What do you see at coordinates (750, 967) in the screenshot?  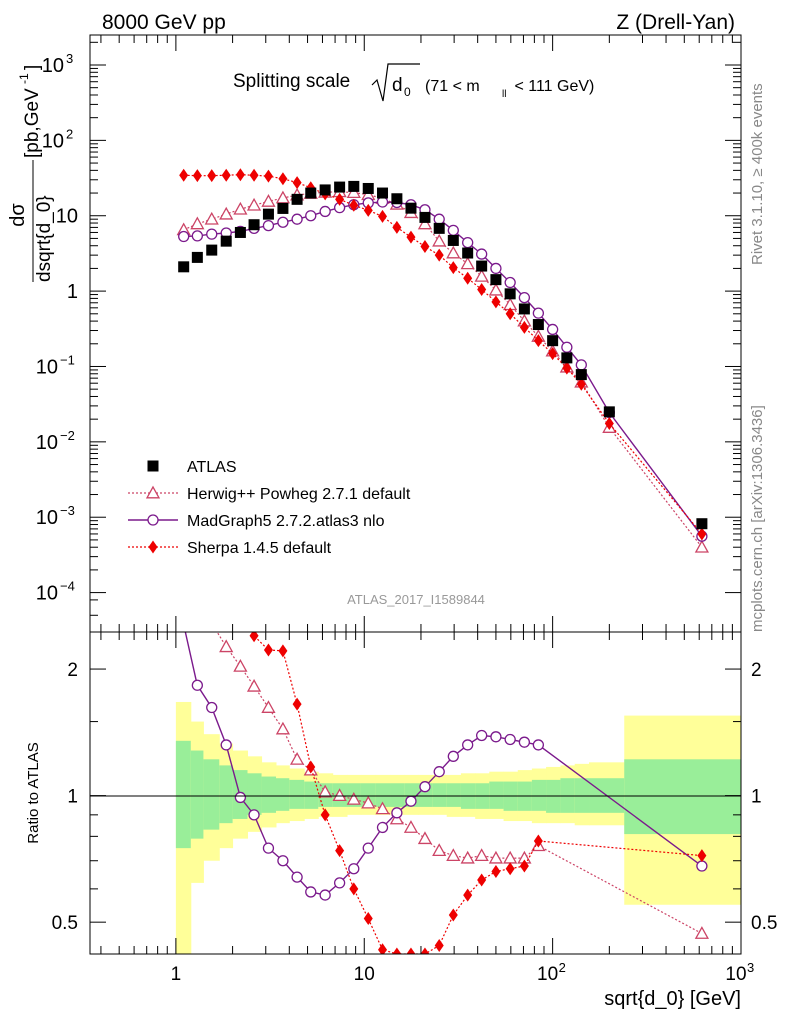 I see `xtick-exp: 3` at bounding box center [750, 967].